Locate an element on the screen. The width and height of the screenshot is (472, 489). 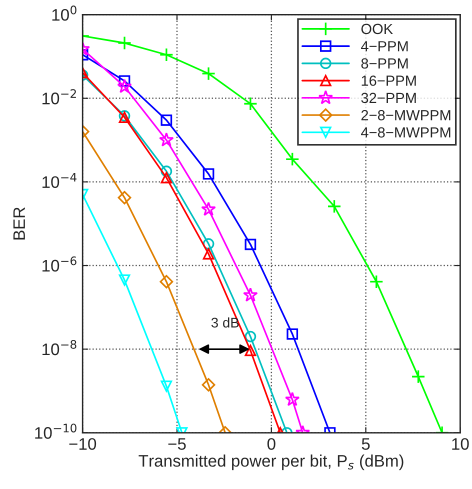
y-tick-label: 10$^{0}$ is located at coordinates (64, 13).